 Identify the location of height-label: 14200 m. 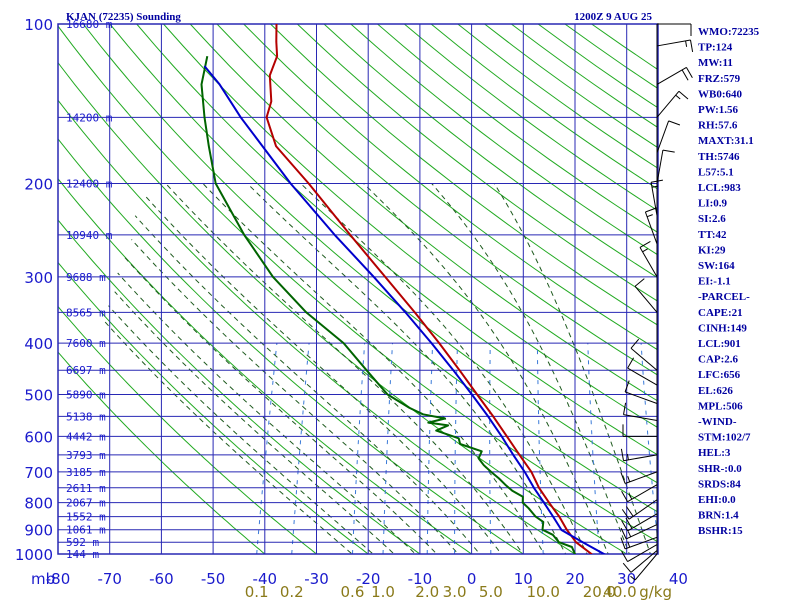
(89, 117).